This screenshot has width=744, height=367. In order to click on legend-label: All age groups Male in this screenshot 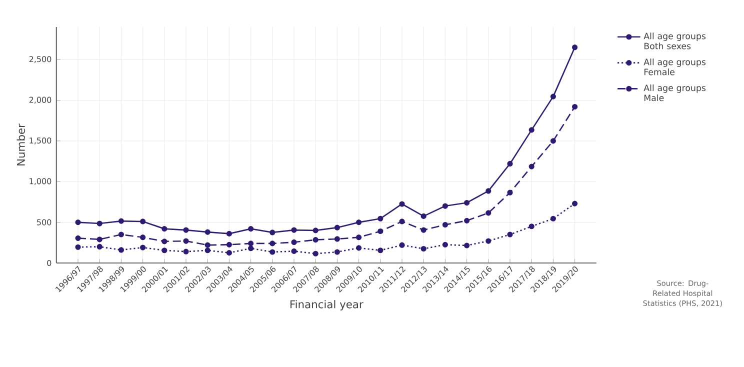, I will do `click(675, 93)`.